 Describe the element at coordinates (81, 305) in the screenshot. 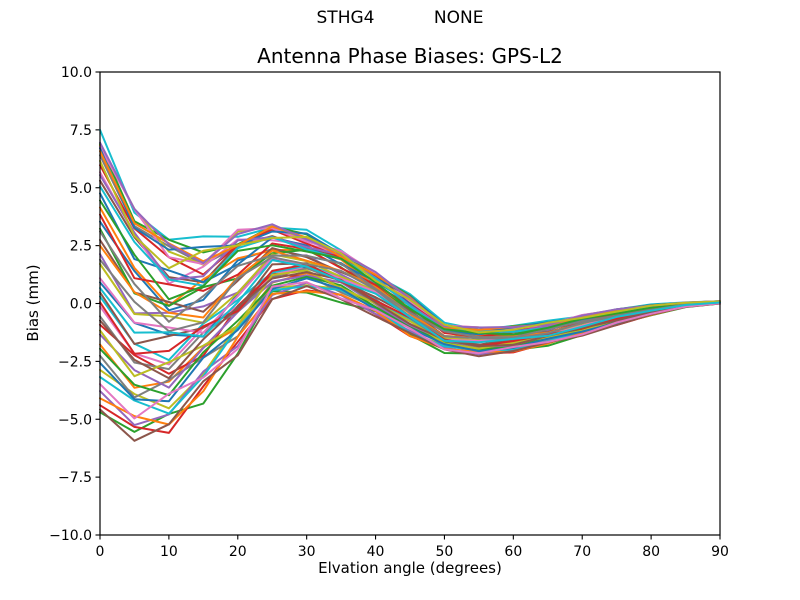

I see `y-tick-label: 0.0` at that location.